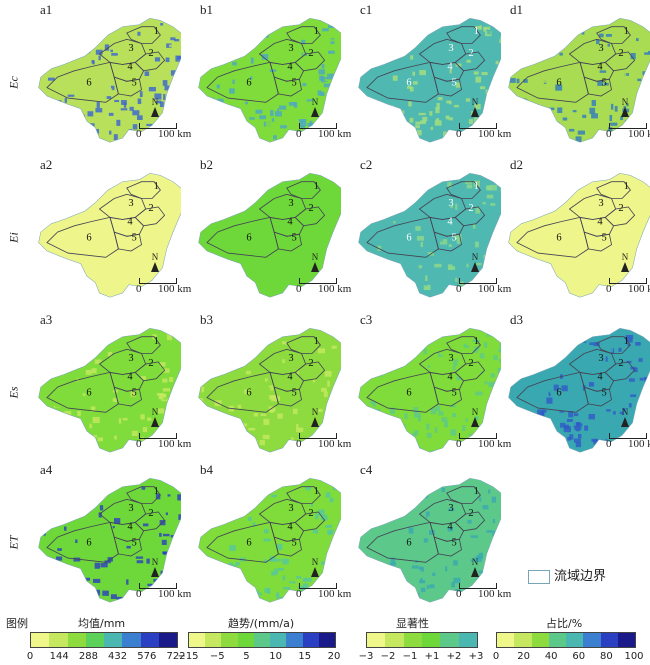  What do you see at coordinates (275, 656) in the screenshot?
I see `colorbar-tick-label: 10` at bounding box center [275, 656].